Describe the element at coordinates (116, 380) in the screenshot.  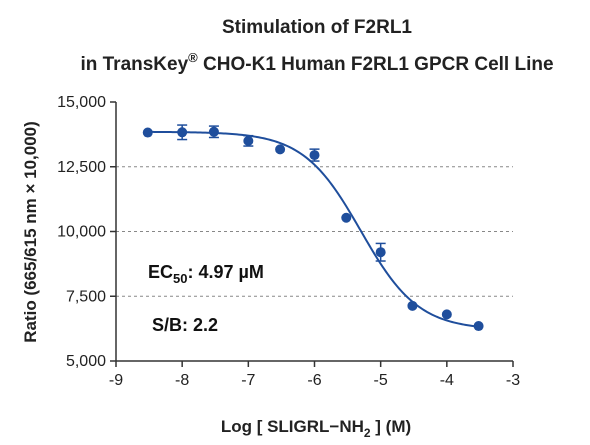
I see `x-tick-label: -9` at that location.